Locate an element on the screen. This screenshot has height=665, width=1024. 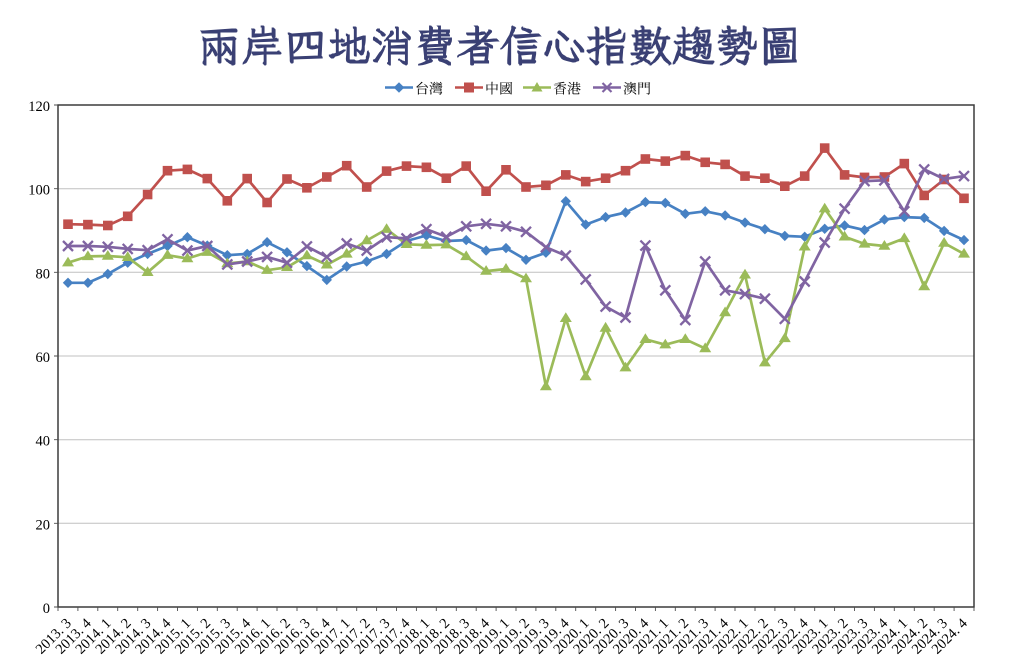
svg-text: 80 is located at coordinates (43, 274).